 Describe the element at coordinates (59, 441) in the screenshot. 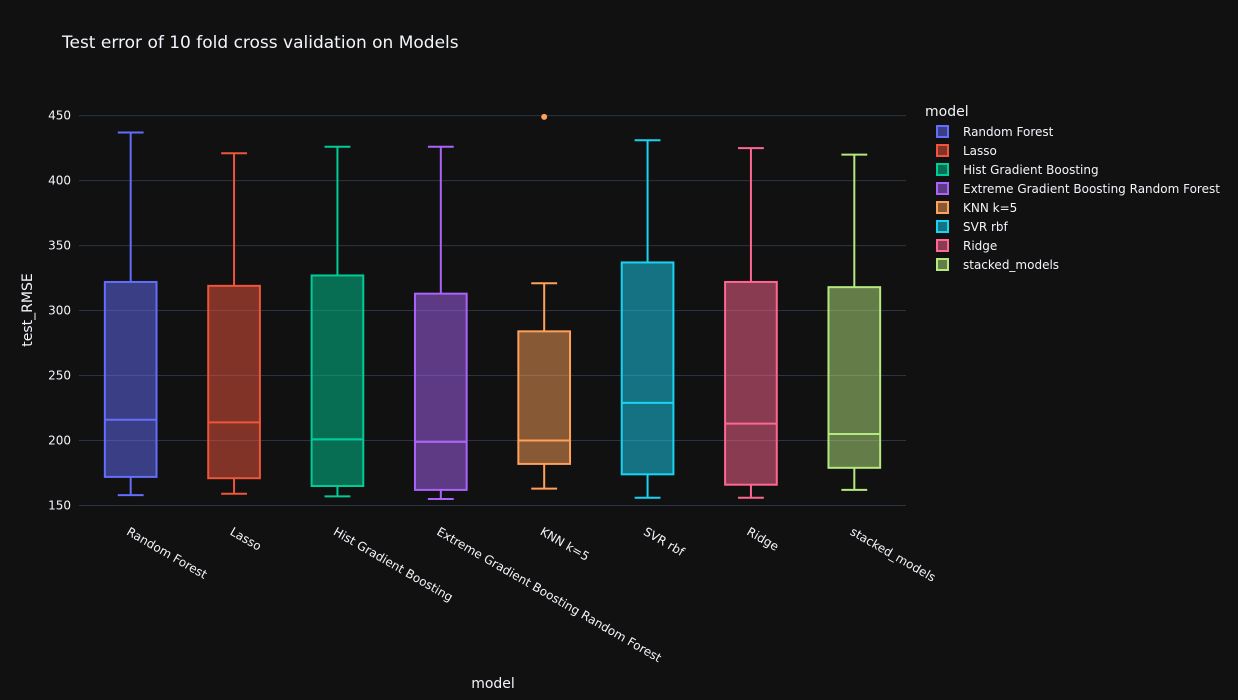

I see `y-tick-label: 200` at that location.